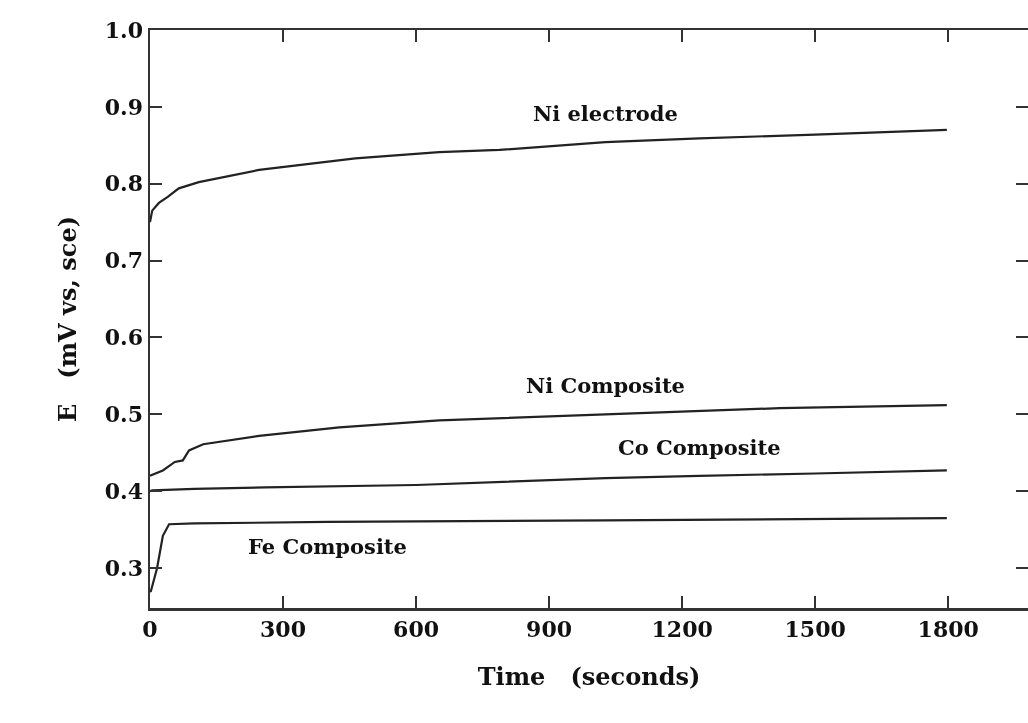 The width and height of the screenshot is (1028, 723). What do you see at coordinates (815, 628) in the screenshot?
I see `x-tick-label: 1500` at bounding box center [815, 628].